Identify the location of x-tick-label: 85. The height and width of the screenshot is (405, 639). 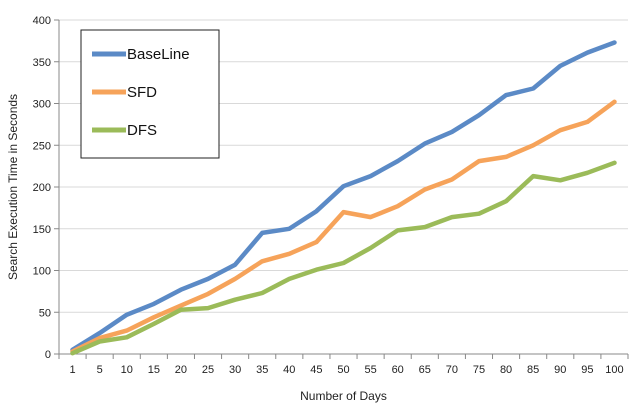
(533, 370).